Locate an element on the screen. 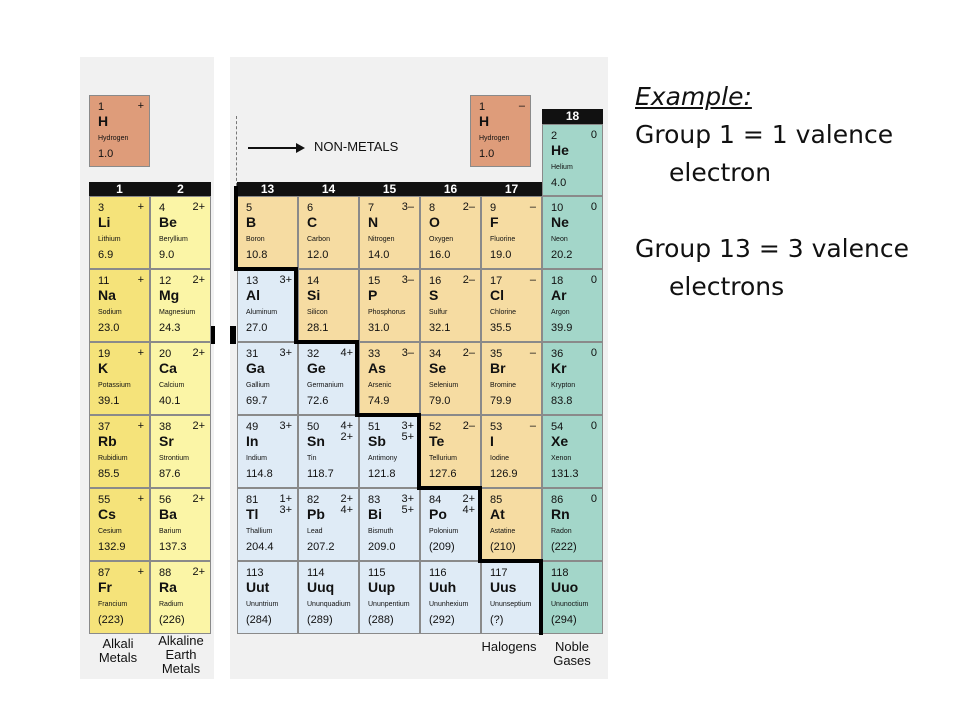 This screenshot has width=960, height=720. element-symbol: Si is located at coordinates (314, 295).